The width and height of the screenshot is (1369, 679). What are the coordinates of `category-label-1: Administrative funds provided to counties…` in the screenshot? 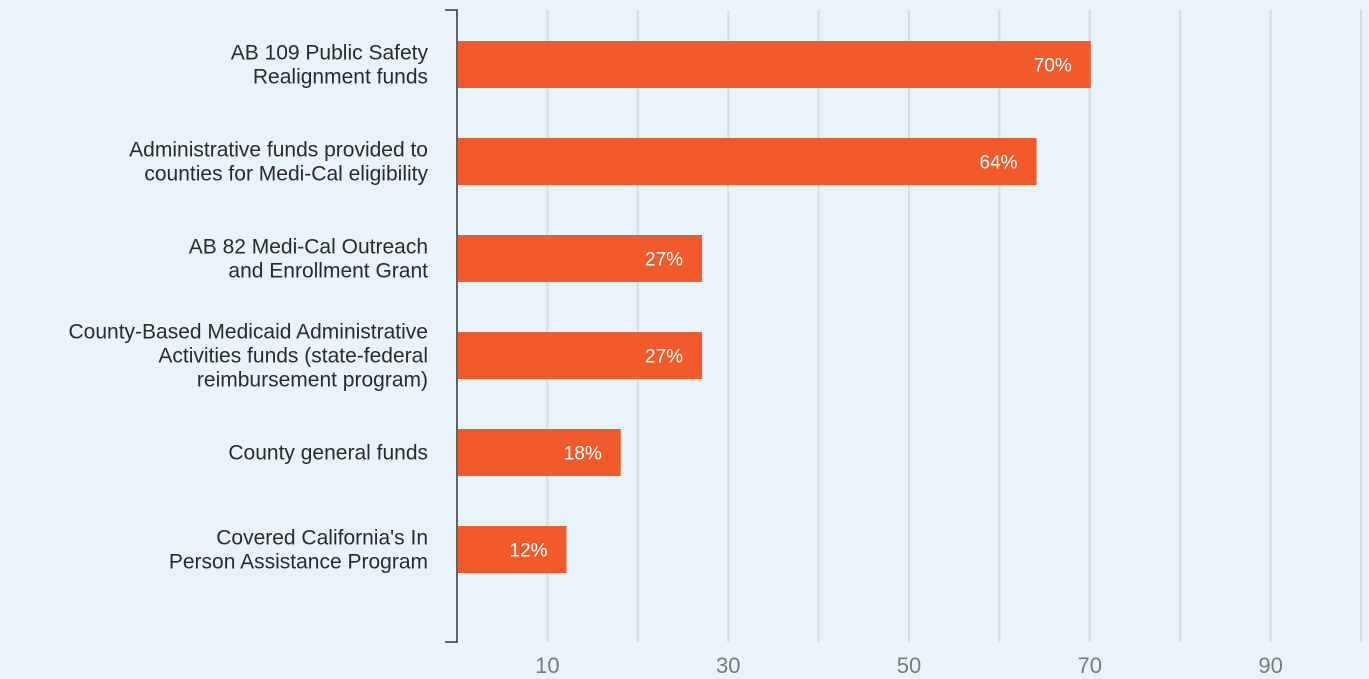 It's located at (278, 162).